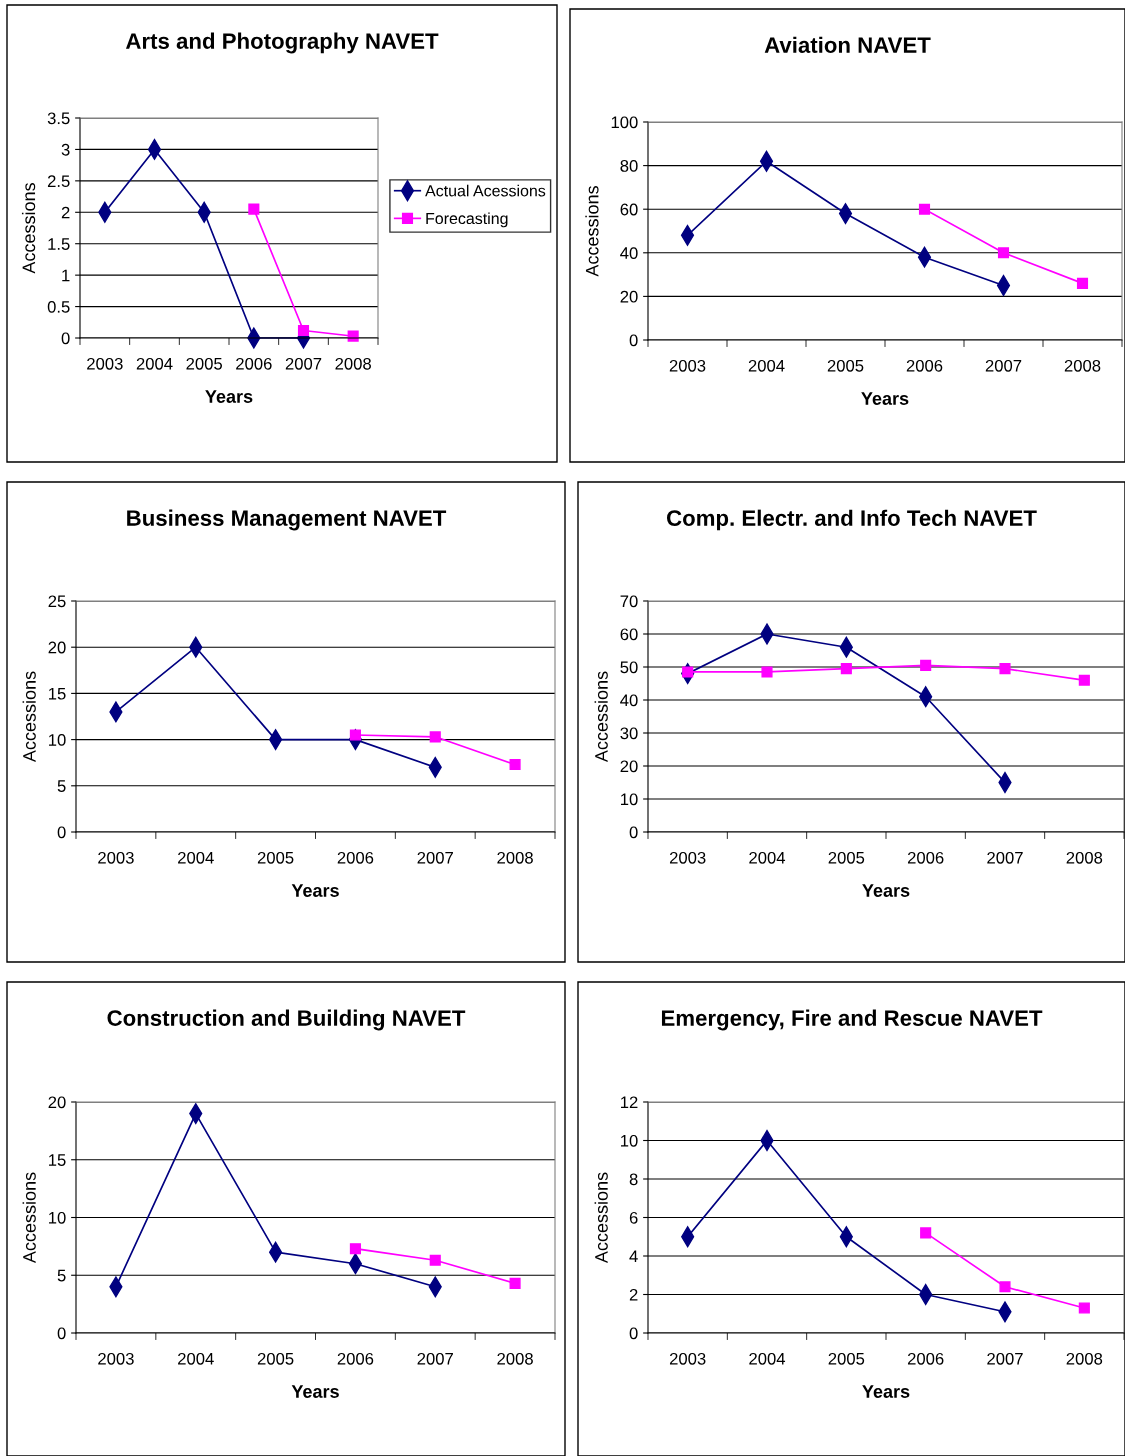  I want to click on y-tick-label: 30, so click(629, 733).